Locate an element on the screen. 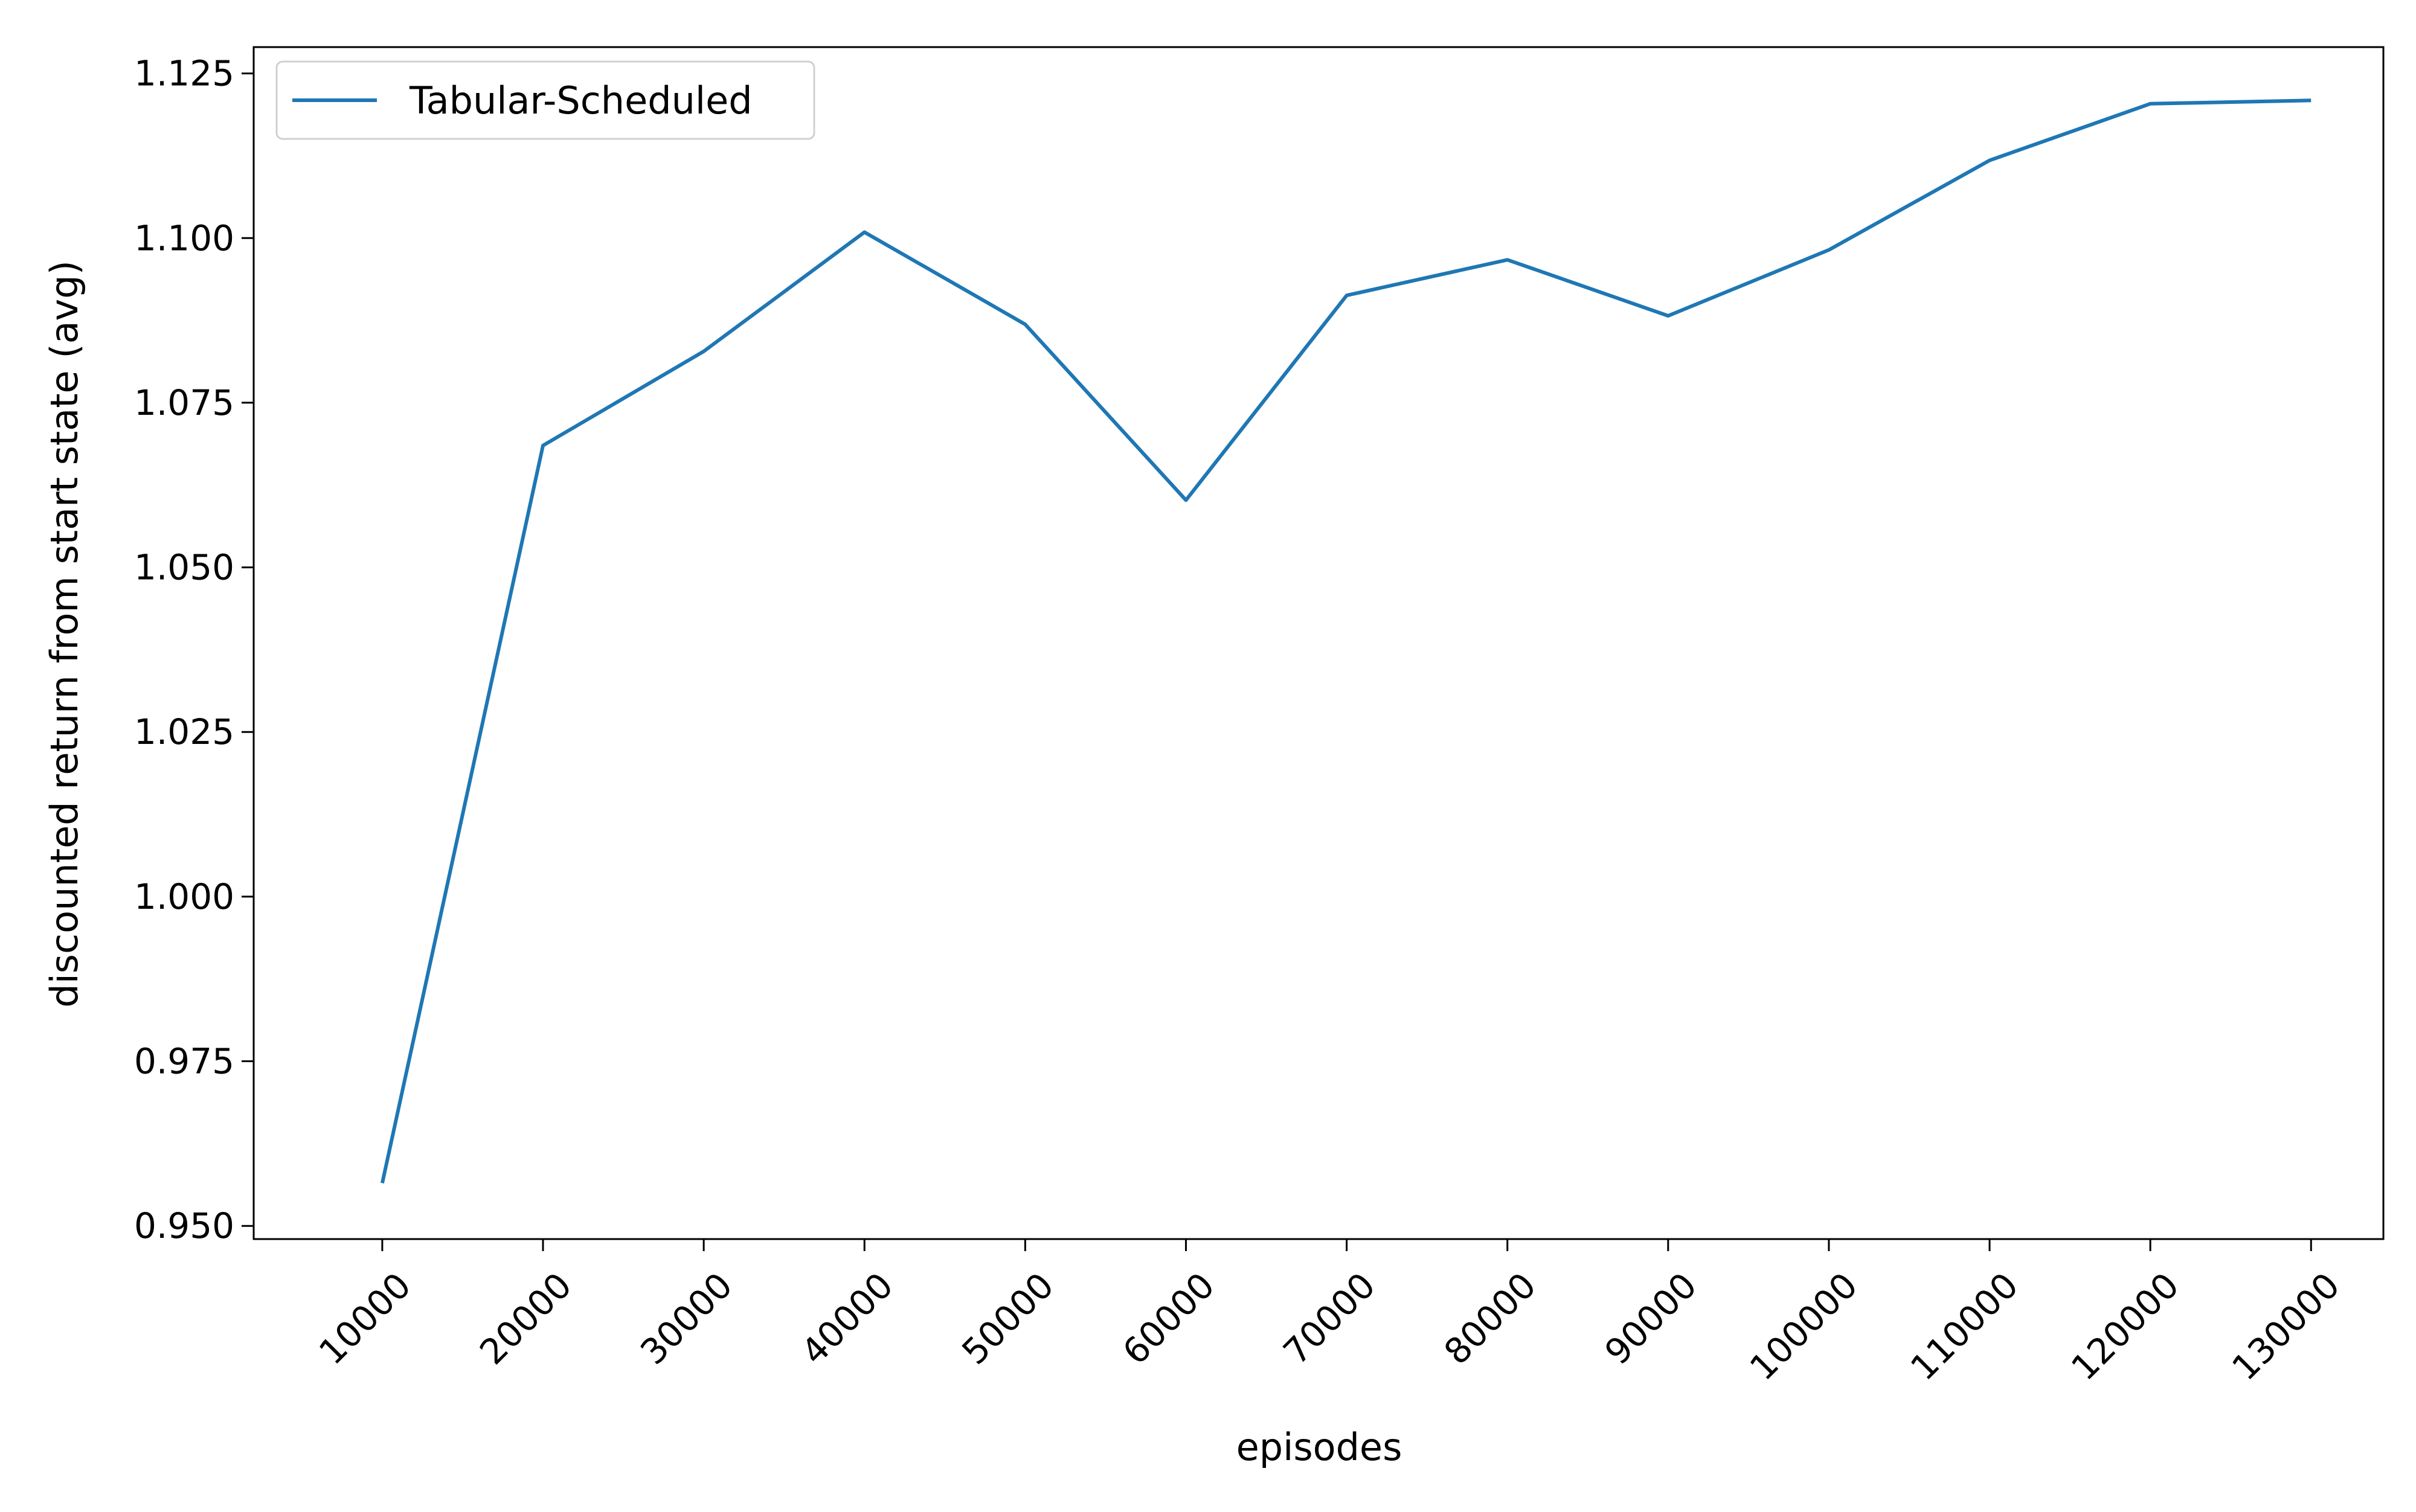 This screenshot has width=2416, height=1512. x-tick-label: 60000 is located at coordinates (1169, 1319).